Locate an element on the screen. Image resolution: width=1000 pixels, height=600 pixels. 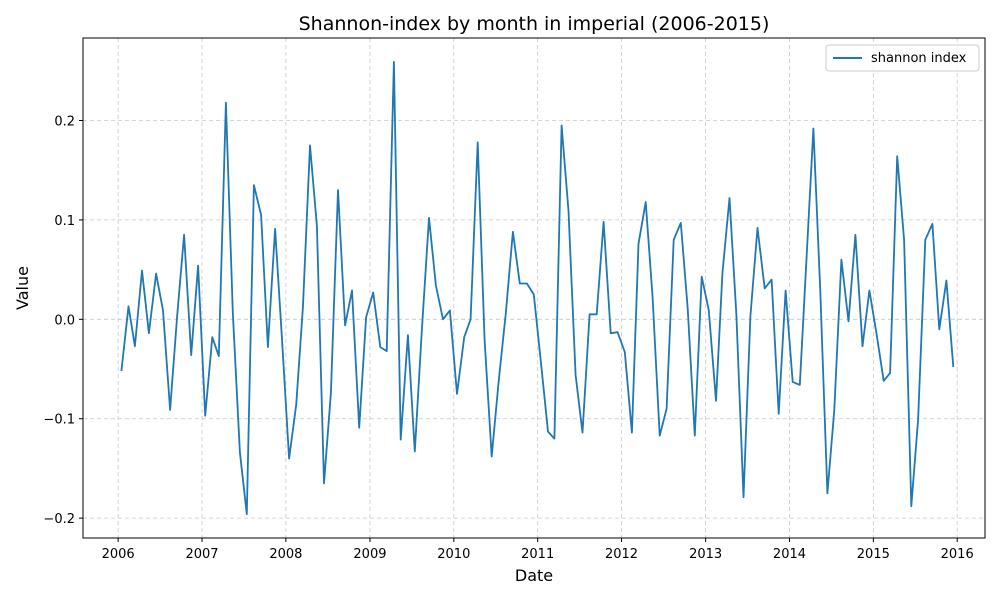
legend-label: shannon index is located at coordinates (919, 58).